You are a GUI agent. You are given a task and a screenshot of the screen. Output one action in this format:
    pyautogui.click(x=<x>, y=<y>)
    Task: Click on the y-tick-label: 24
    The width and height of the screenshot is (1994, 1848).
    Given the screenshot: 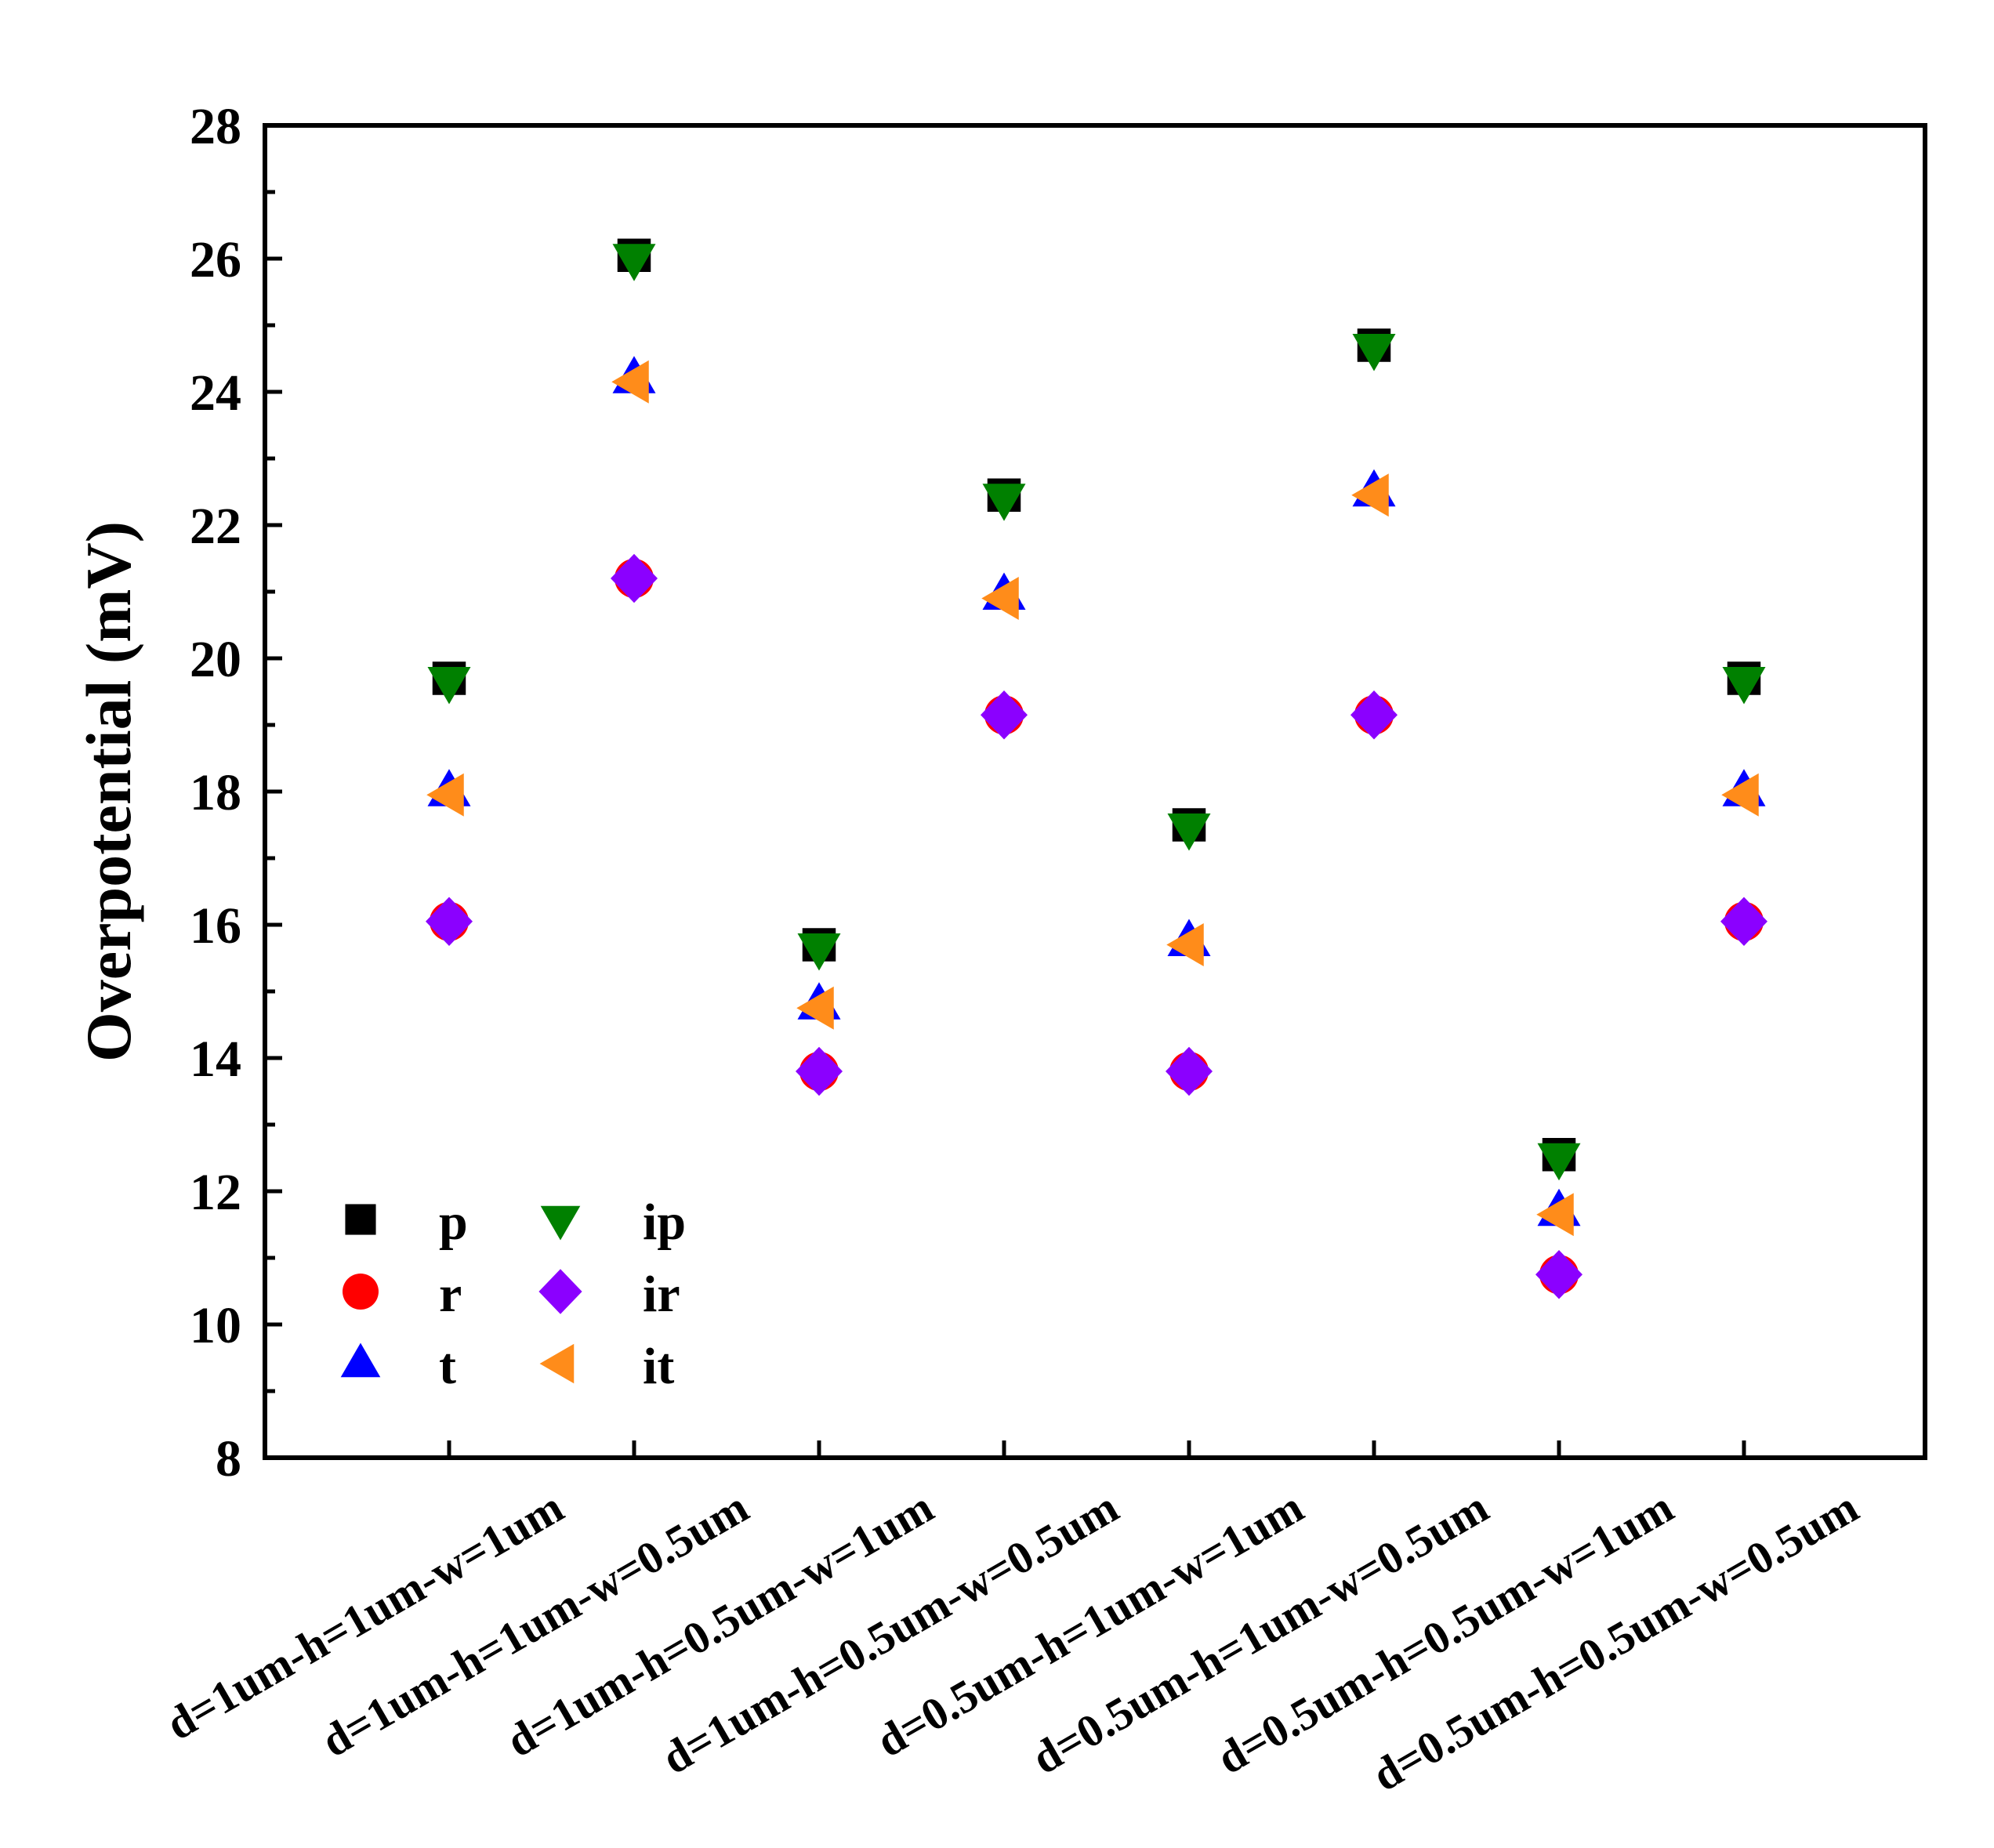 What is the action you would take?
    pyautogui.click(x=215, y=393)
    